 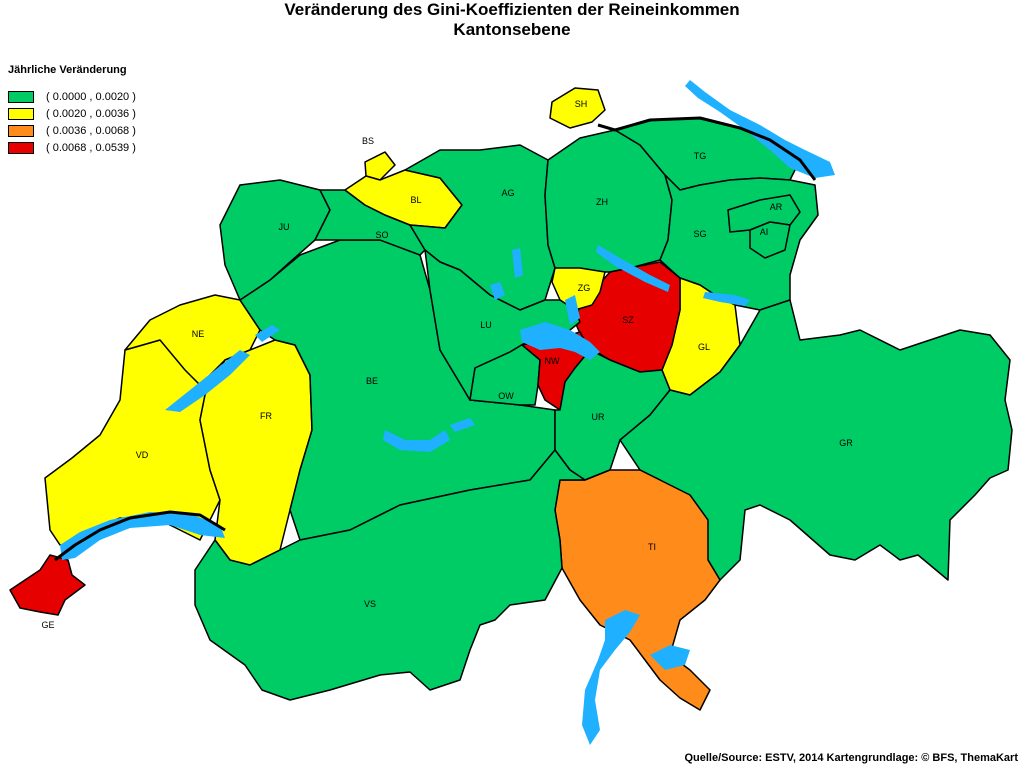 I want to click on canton-ge, so click(x=47, y=585).